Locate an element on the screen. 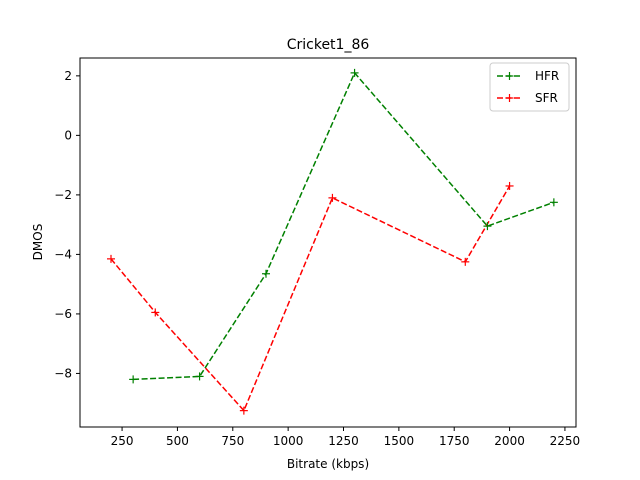  y-tick-label: −2 is located at coordinates (63, 195).